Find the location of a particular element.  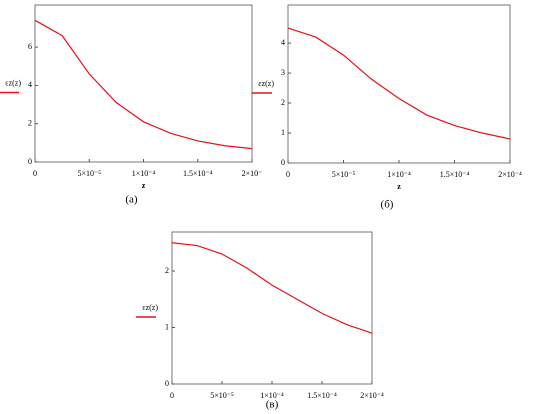

y-tick-label: 3 is located at coordinates (283, 72).